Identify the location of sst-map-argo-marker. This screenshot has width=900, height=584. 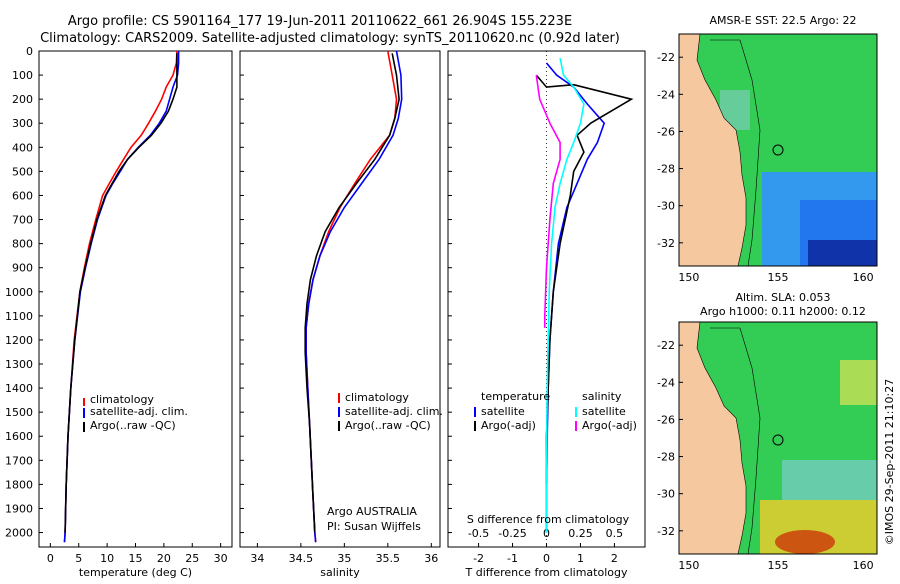
(778, 150).